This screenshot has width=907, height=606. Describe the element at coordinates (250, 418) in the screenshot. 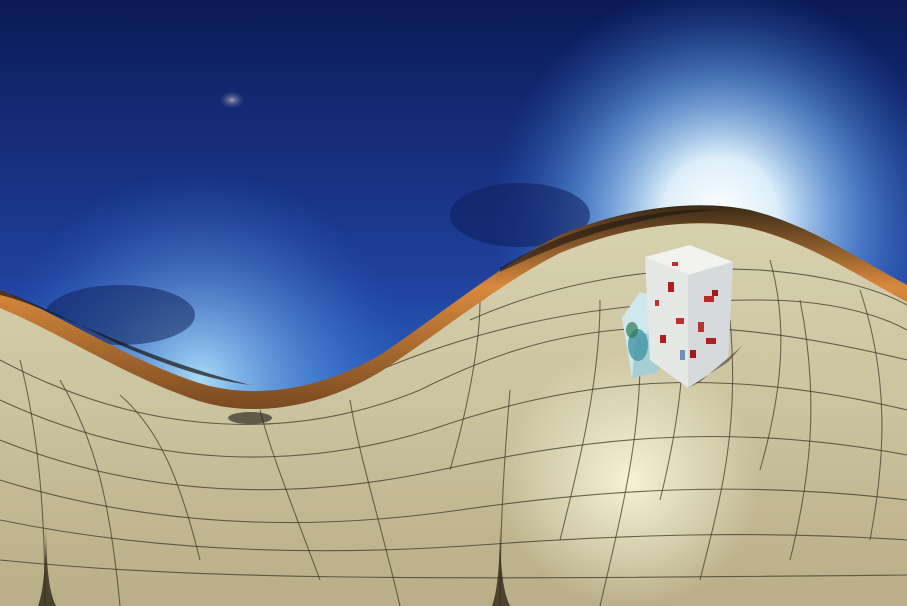

I see `shadow` at that location.